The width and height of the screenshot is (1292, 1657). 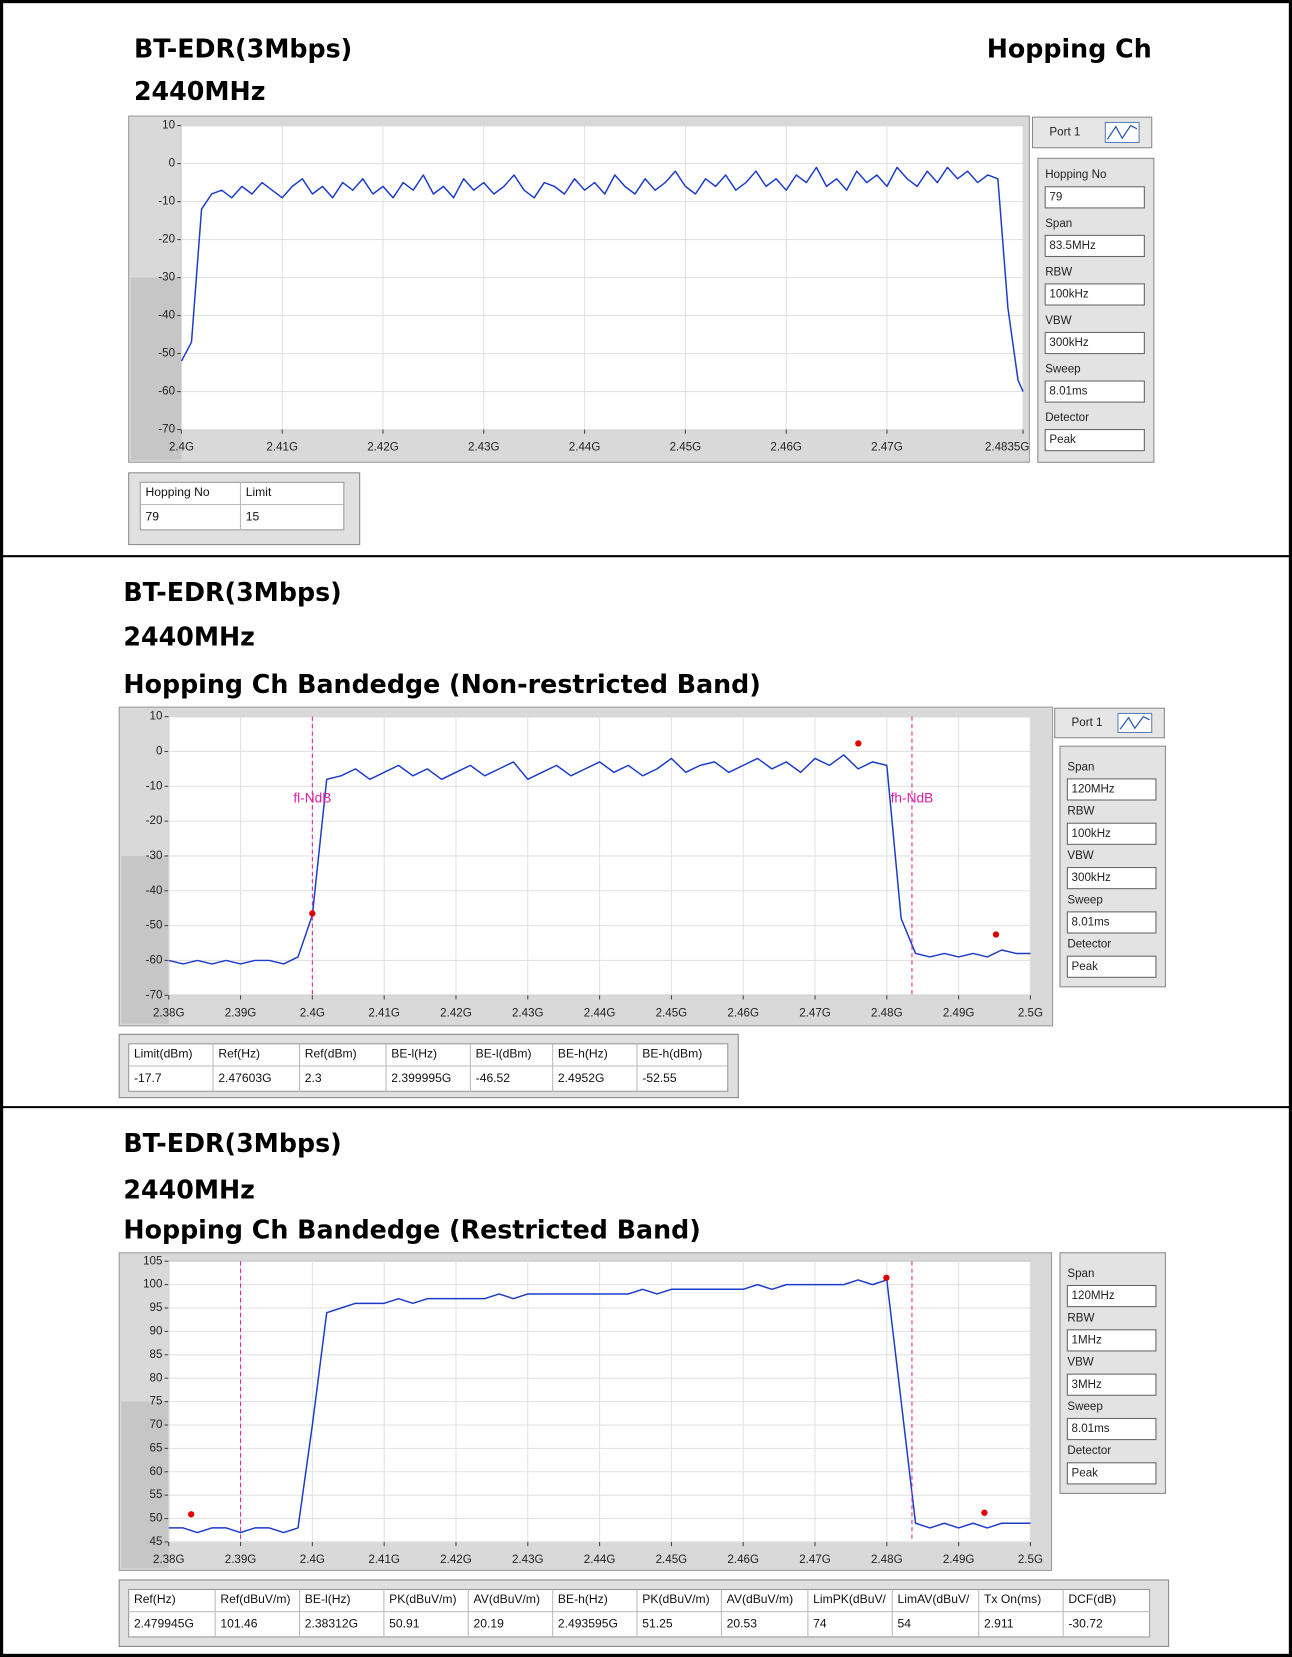 I want to click on setting-value: 120MHz, so click(x=1093, y=1295).